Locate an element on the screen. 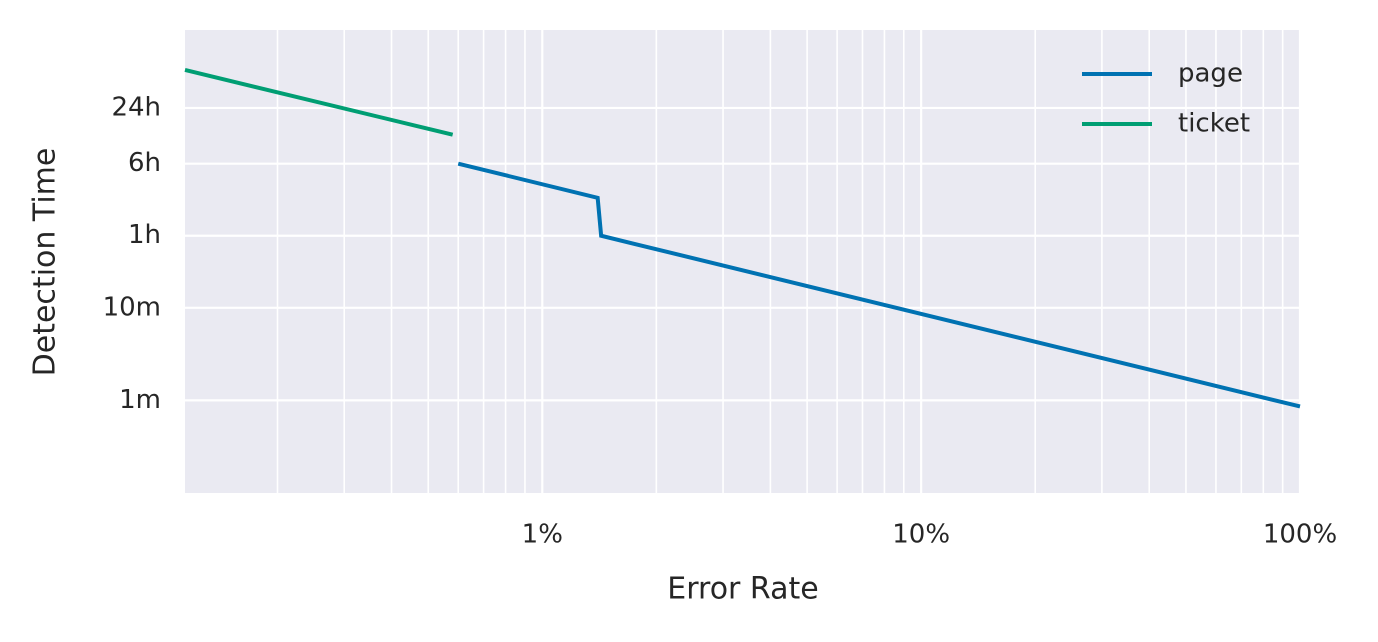 Image resolution: width=1378 pixels, height=642 pixels. x-tick-label: 100% is located at coordinates (1300, 535).